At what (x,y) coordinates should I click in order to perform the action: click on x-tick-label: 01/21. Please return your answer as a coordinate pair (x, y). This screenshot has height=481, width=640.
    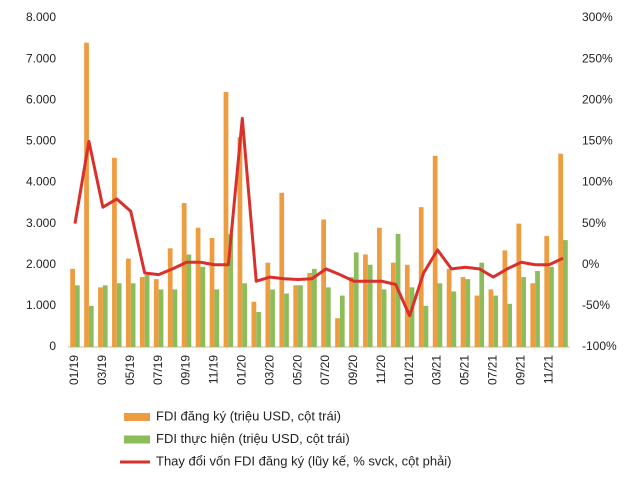
    Looking at the image, I should click on (409, 370).